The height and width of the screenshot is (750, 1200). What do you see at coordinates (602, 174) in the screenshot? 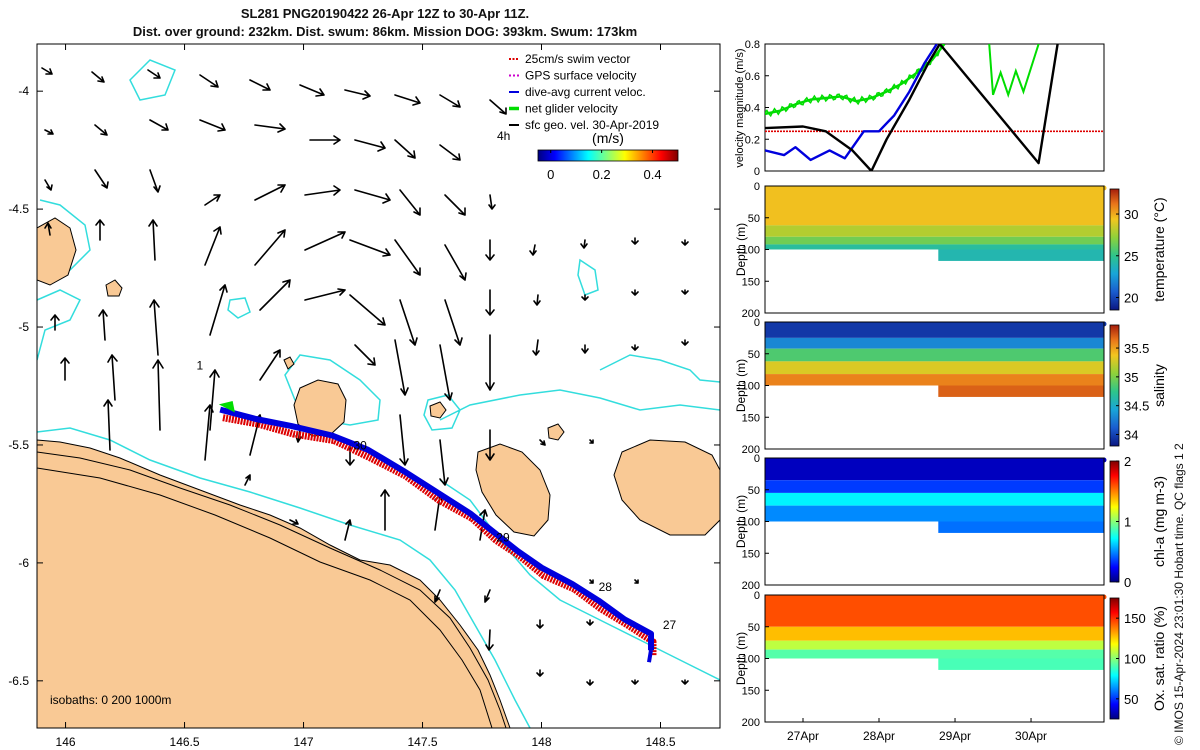
I see `colorbar-tick-label: 0.2` at bounding box center [602, 174].